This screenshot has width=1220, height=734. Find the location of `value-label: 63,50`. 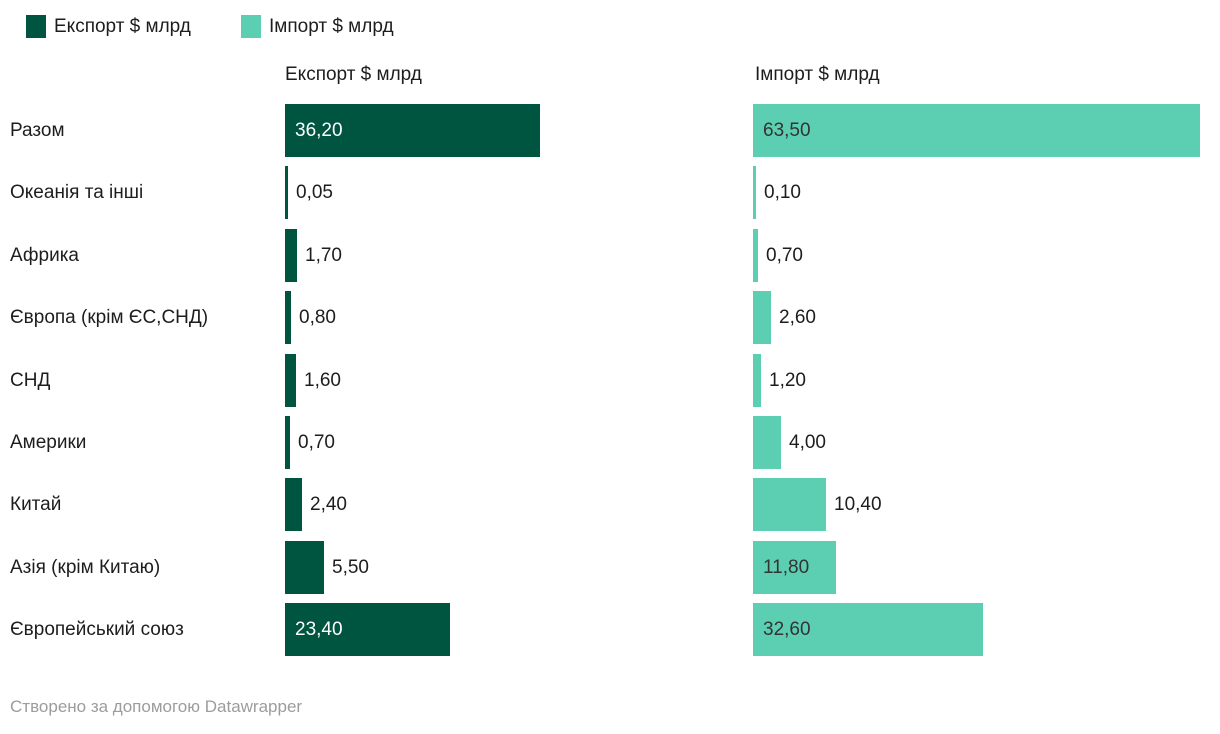

value-label: 63,50 is located at coordinates (787, 130).